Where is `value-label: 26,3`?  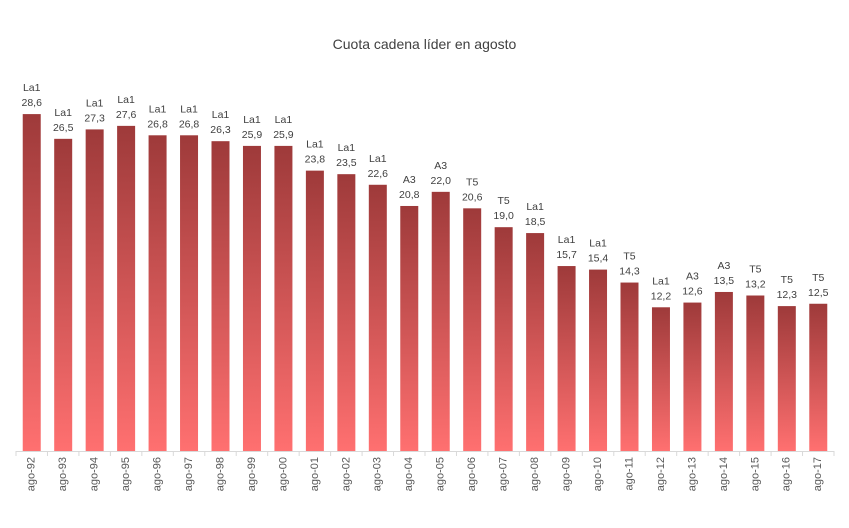
value-label: 26,3 is located at coordinates (220, 130).